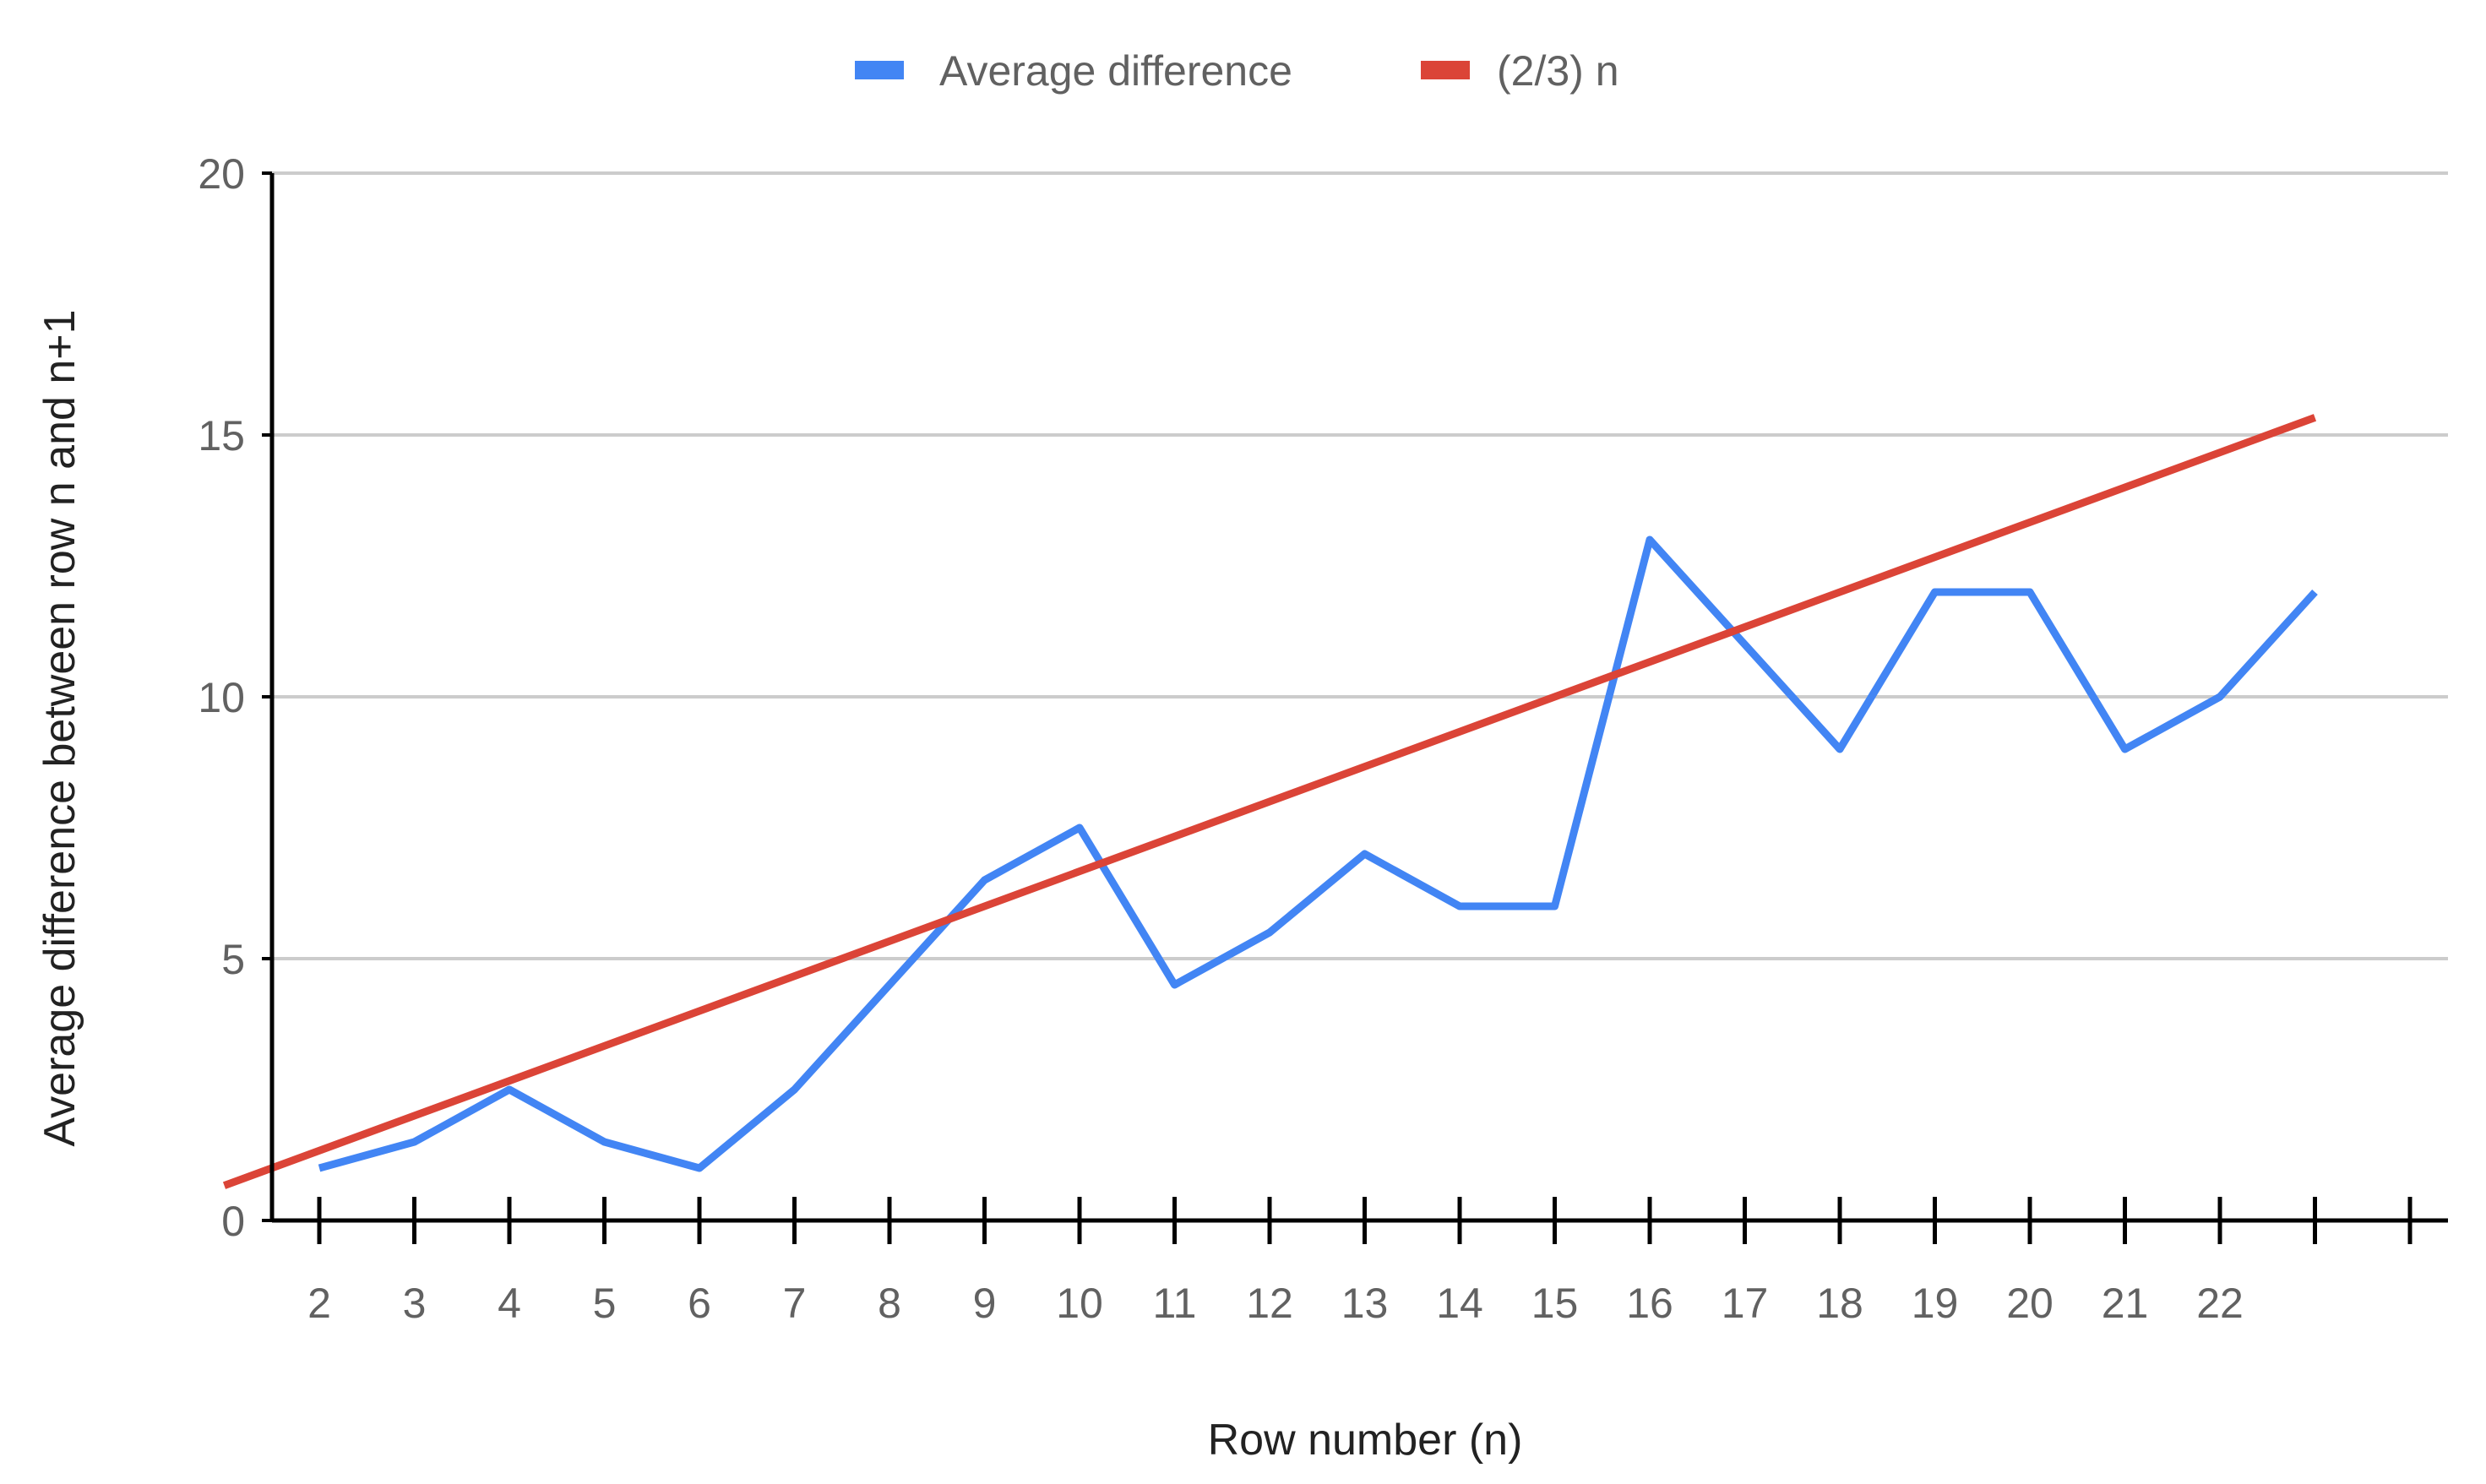 Image resolution: width=2486 pixels, height=1484 pixels. I want to click on x-tick-label: 17, so click(1745, 1303).